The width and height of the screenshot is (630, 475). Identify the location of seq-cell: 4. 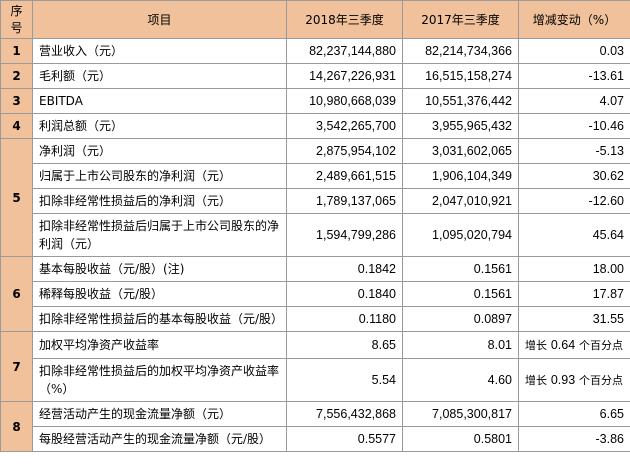
(16, 126).